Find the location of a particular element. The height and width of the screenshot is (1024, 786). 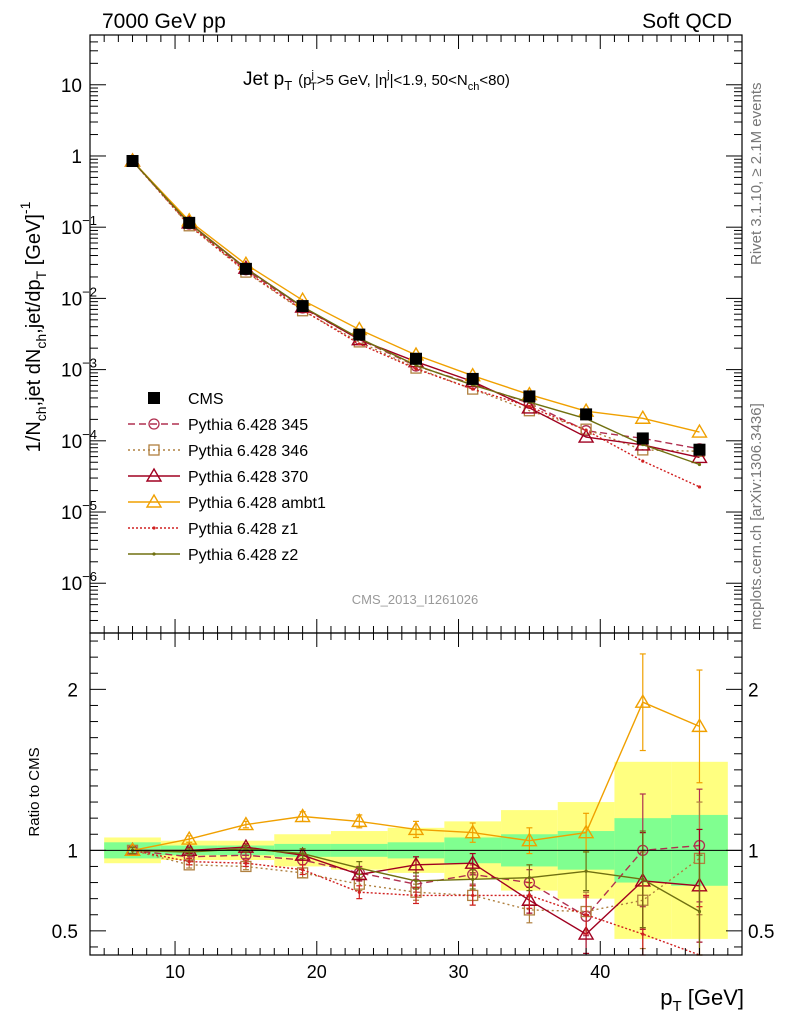

main-title: Jet pT (pj T>5 GeV, |ηj|<1.9, 50<Nch<80) is located at coordinates (376, 81).